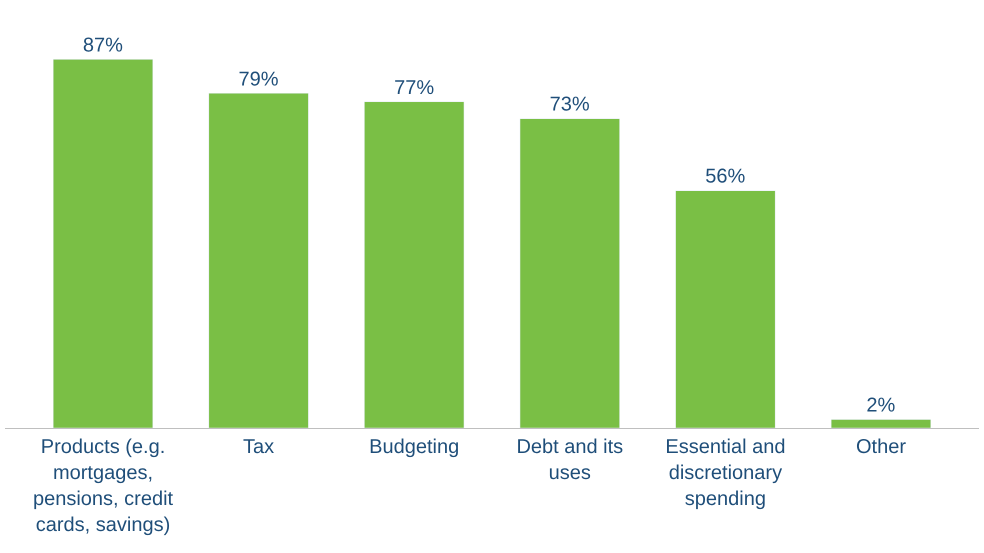 This screenshot has height=553, width=984. What do you see at coordinates (414, 447) in the screenshot?
I see `x-tick-label: Budgeting` at bounding box center [414, 447].